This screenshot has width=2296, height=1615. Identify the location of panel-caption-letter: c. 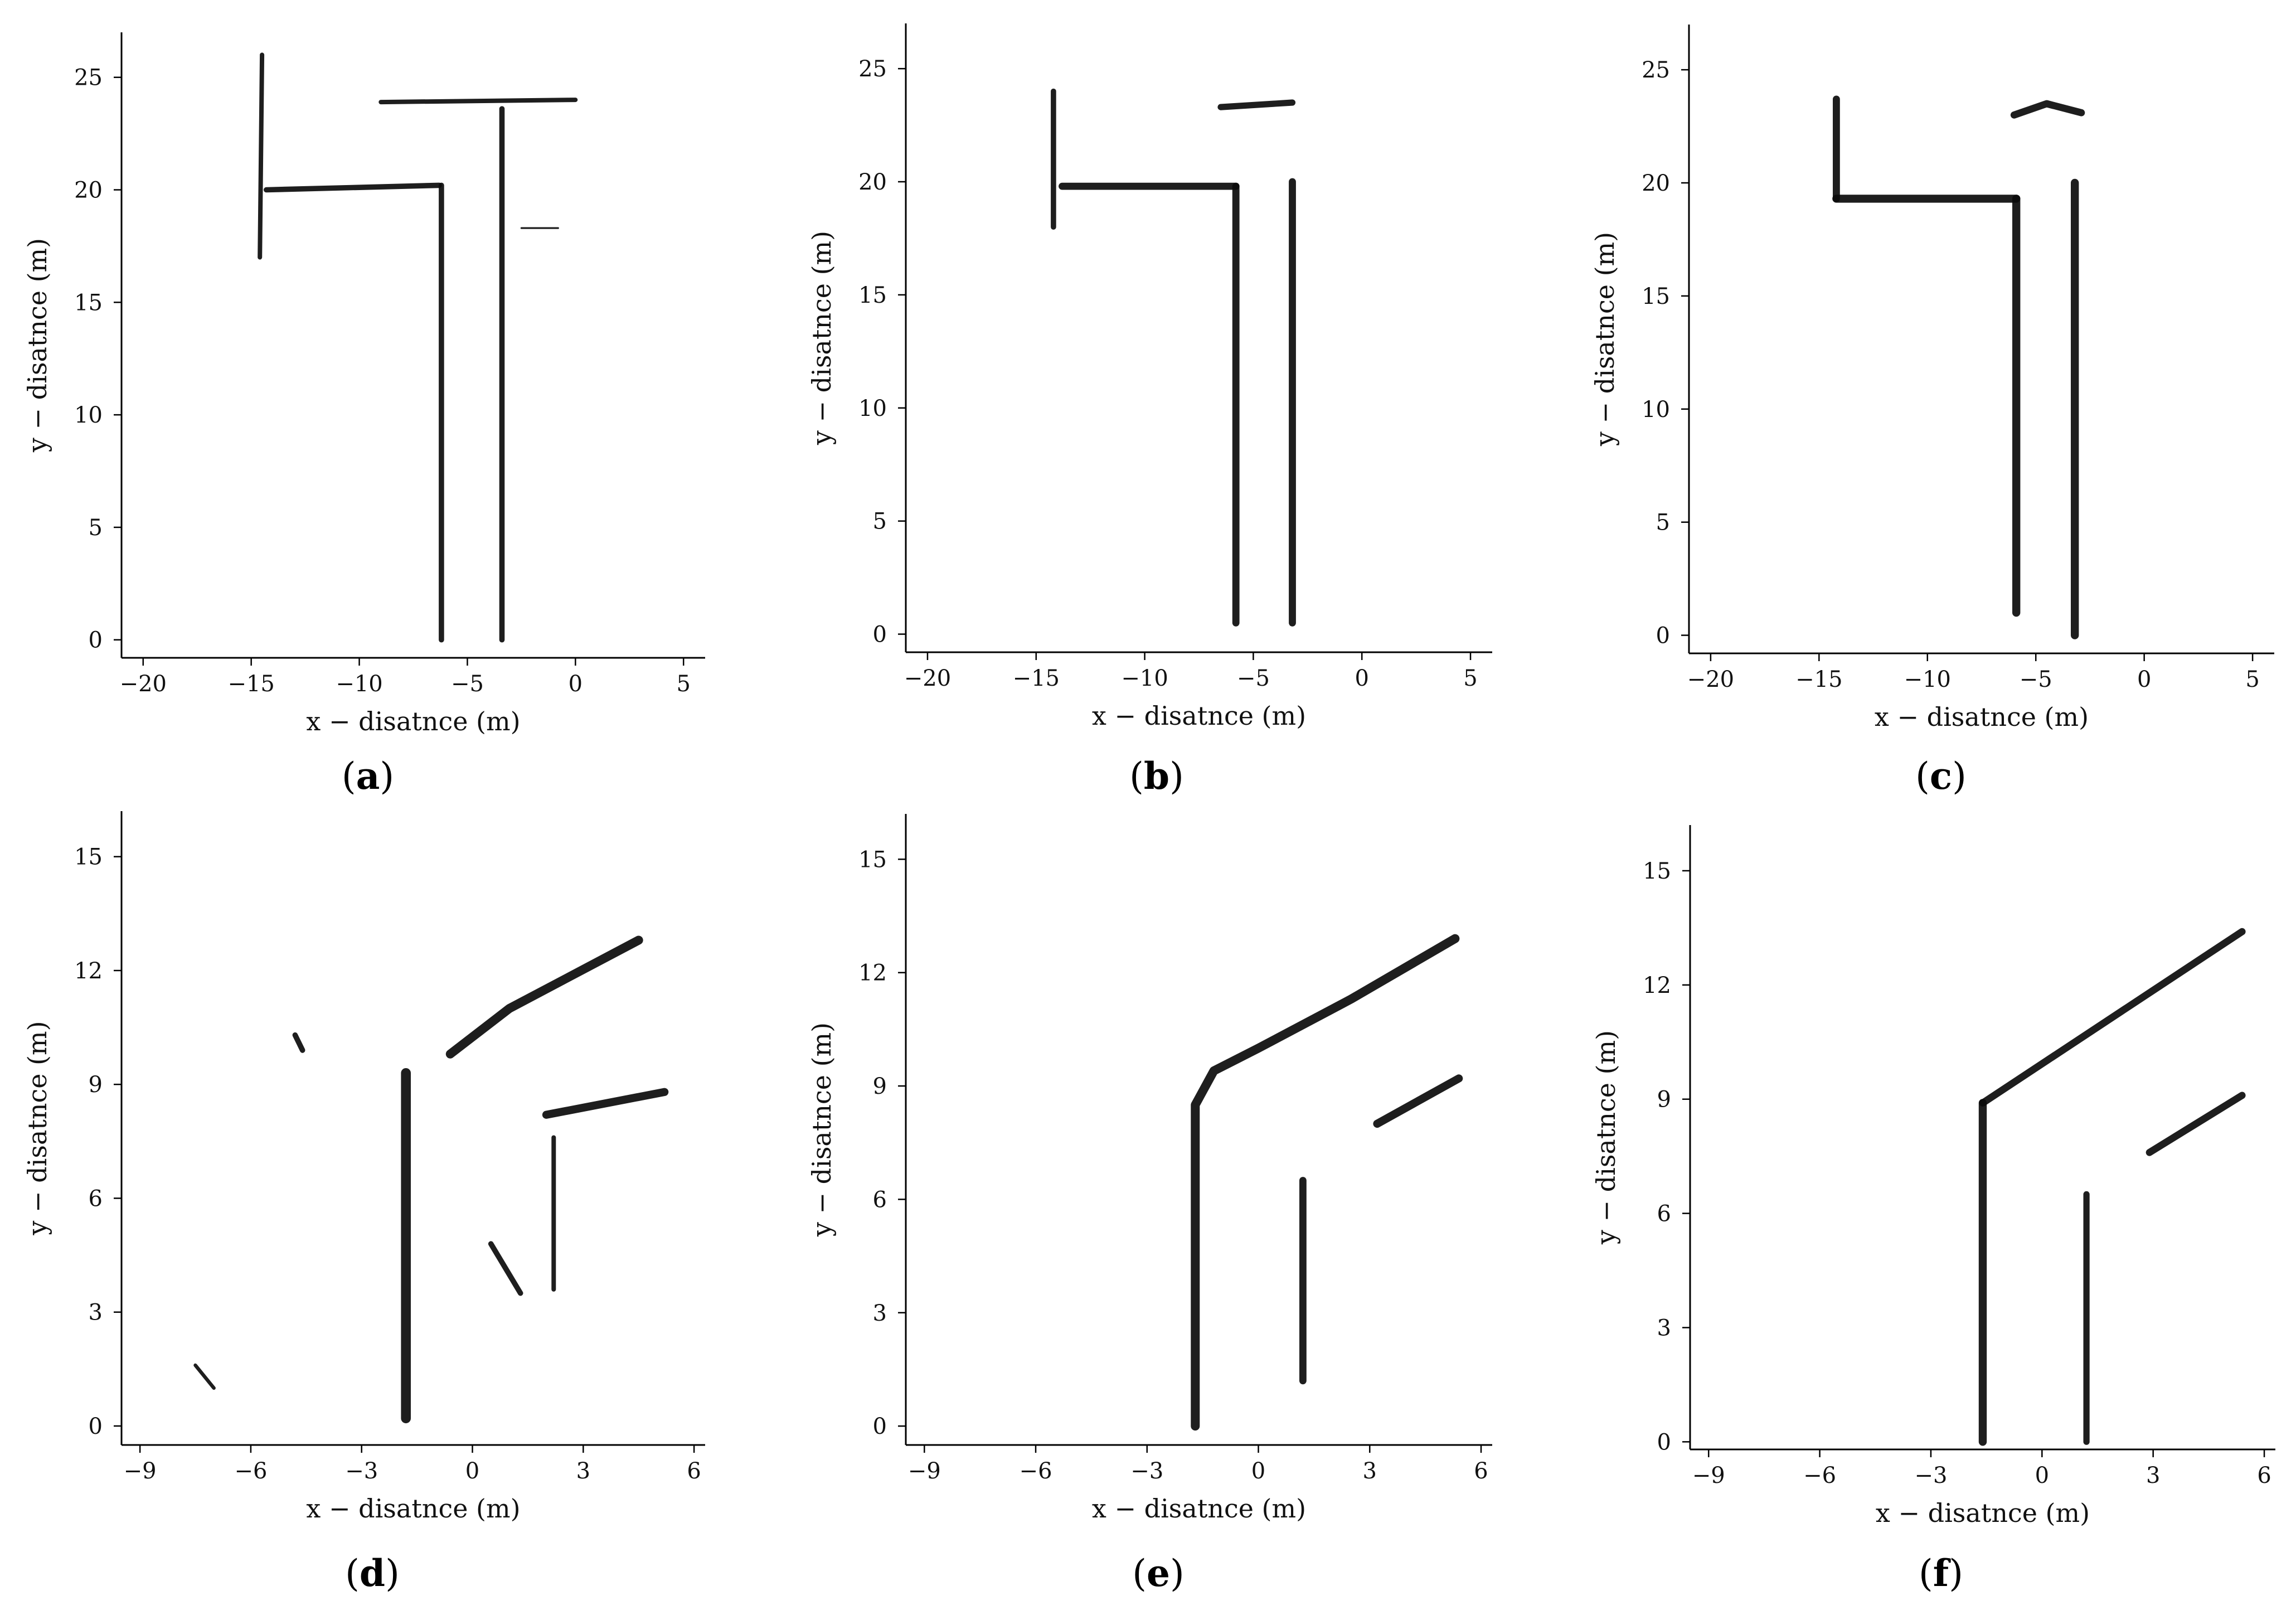
(1941, 776).